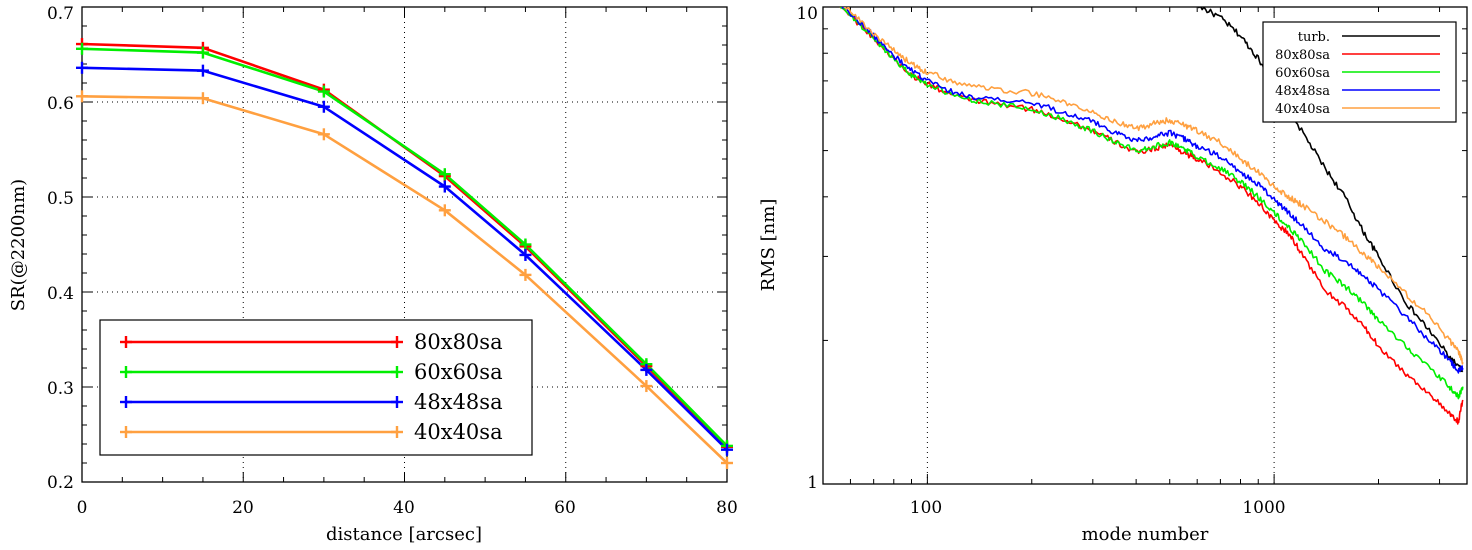  I want to click on right-legend-label: 40x40sa, so click(1302, 109).